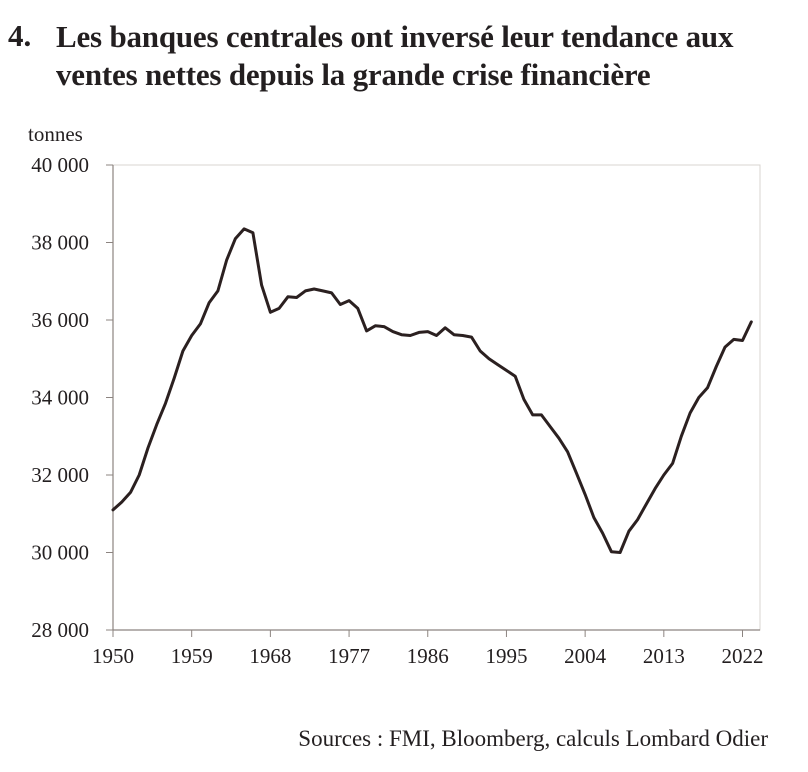 The image size is (808, 772). Describe the element at coordinates (60, 630) in the screenshot. I see `y-tick-label: 28 000` at that location.